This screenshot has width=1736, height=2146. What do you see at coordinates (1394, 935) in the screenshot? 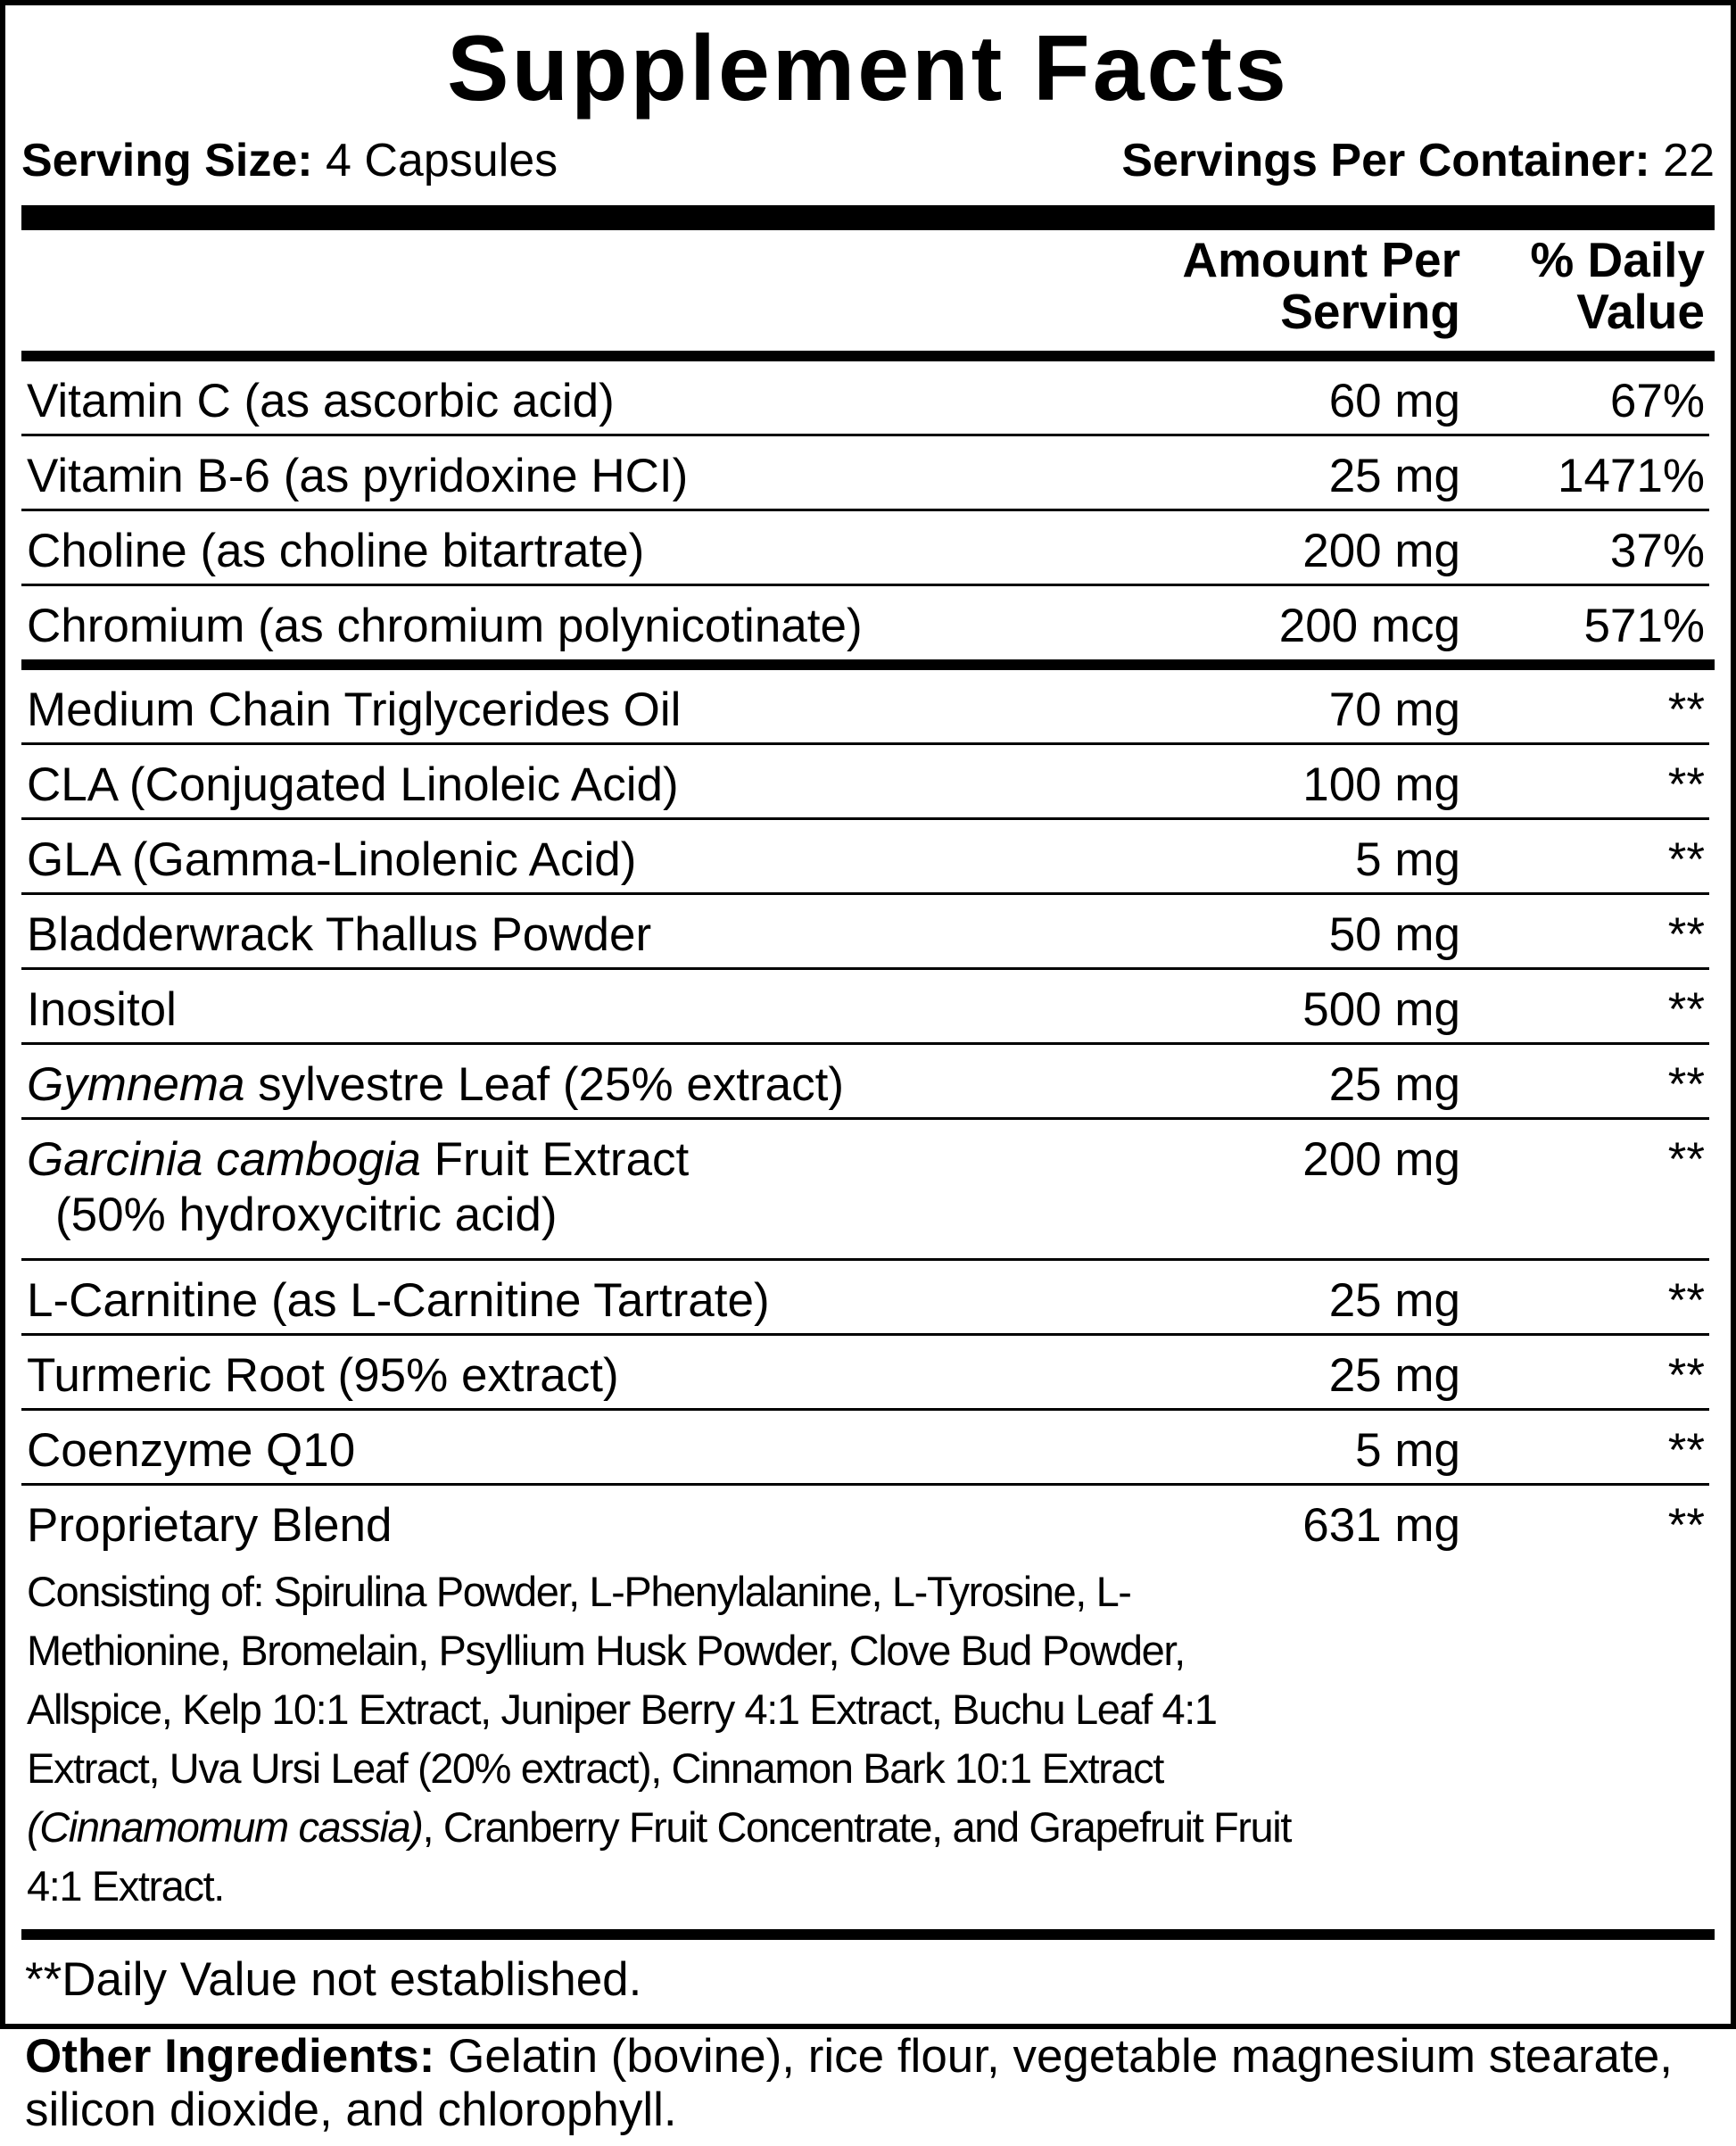
I see `ingredient-amount: 50 mg` at bounding box center [1394, 935].